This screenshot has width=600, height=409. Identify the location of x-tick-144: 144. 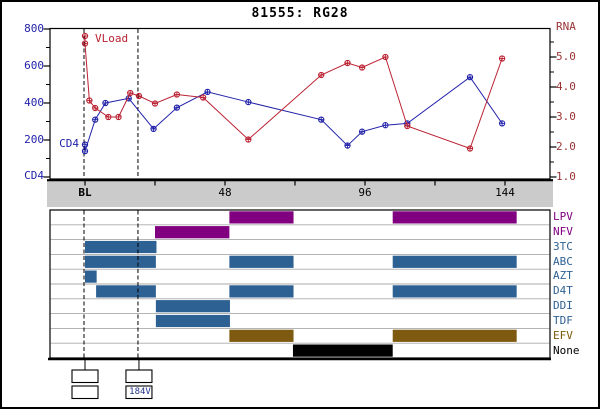
(505, 192).